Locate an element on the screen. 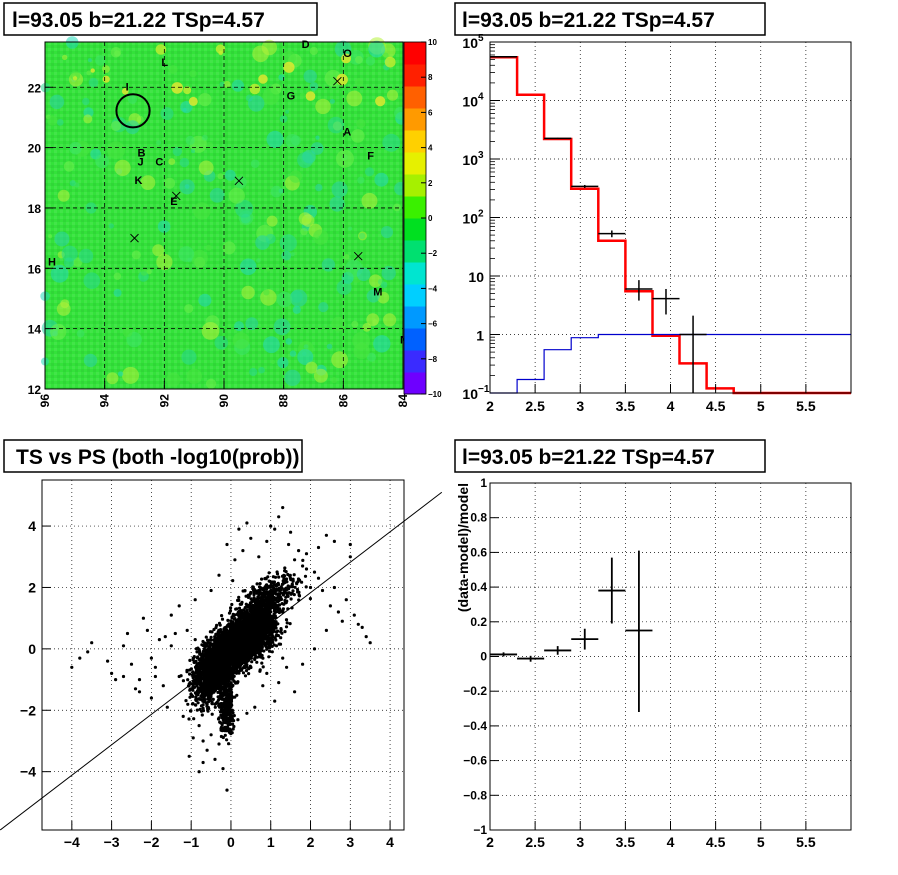 The width and height of the screenshot is (898, 875). x-tick-label: 5.5 is located at coordinates (806, 406).